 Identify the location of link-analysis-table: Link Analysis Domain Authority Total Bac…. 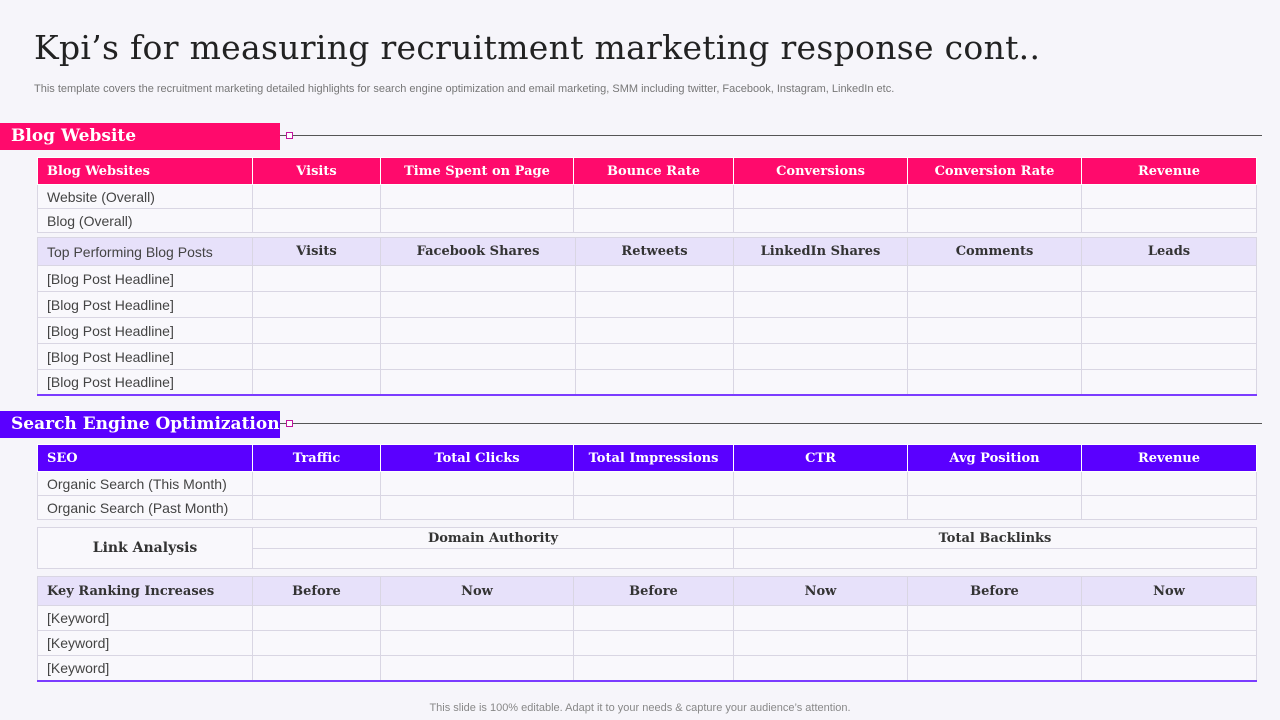
(647, 548).